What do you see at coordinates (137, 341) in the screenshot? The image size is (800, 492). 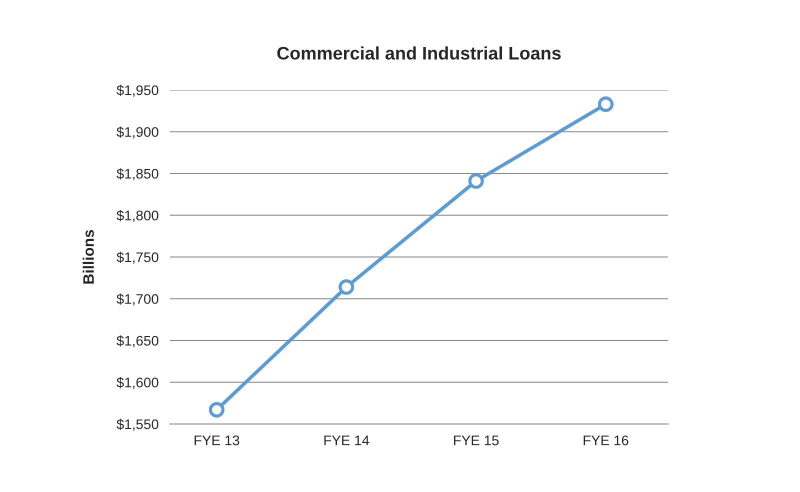 I see `y-tick-label: $1,650` at bounding box center [137, 341].